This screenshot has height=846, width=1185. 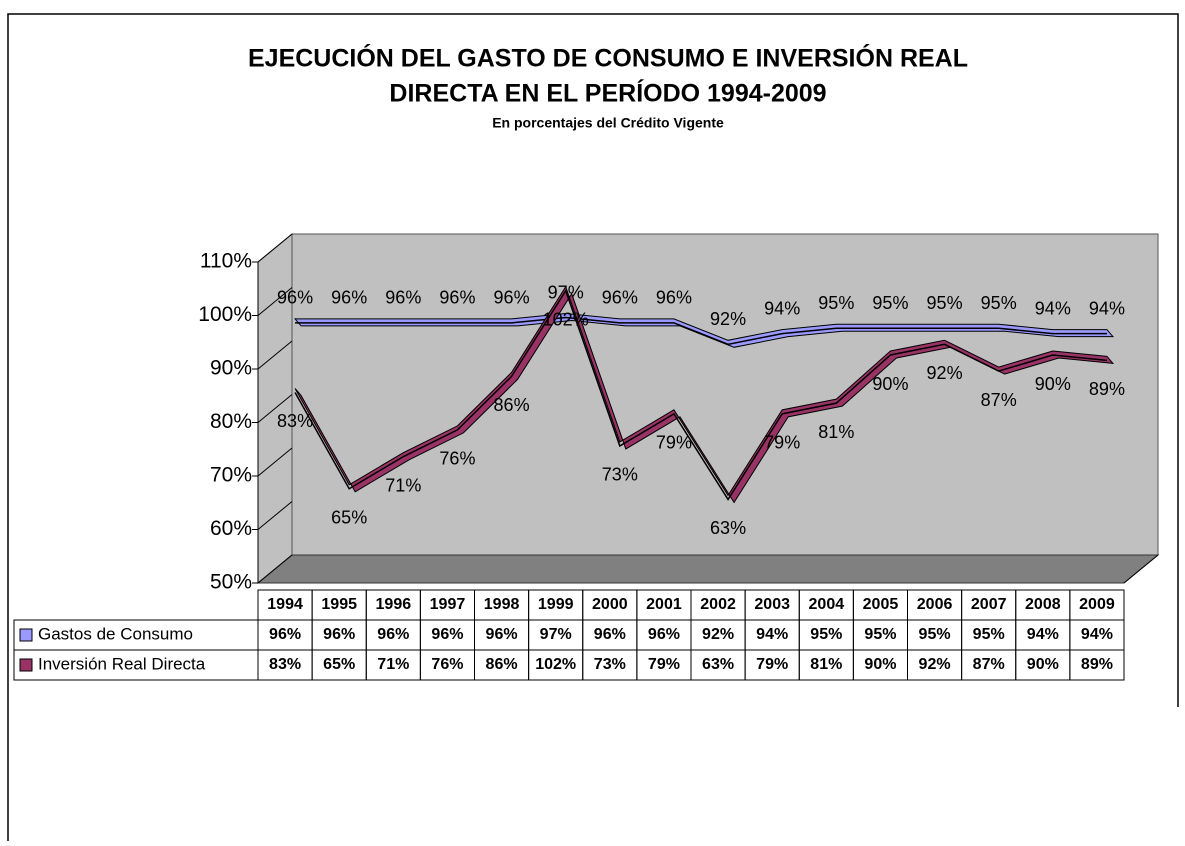 I want to click on data-label: 65%, so click(x=349, y=518).